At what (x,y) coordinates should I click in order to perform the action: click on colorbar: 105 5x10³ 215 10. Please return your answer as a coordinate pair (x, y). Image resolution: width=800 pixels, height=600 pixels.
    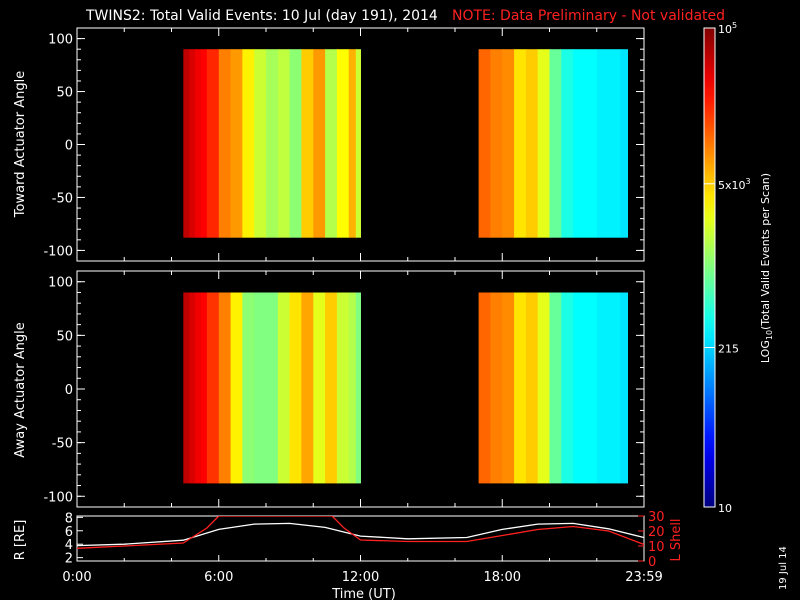
    Looking at the image, I should click on (727, 268).